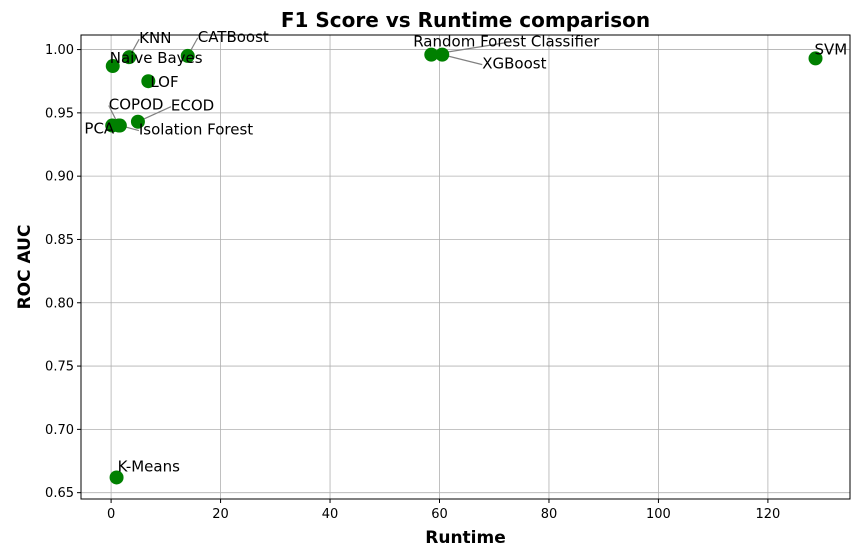  What do you see at coordinates (164, 82) in the screenshot?
I see `point-label: LOF` at bounding box center [164, 82].